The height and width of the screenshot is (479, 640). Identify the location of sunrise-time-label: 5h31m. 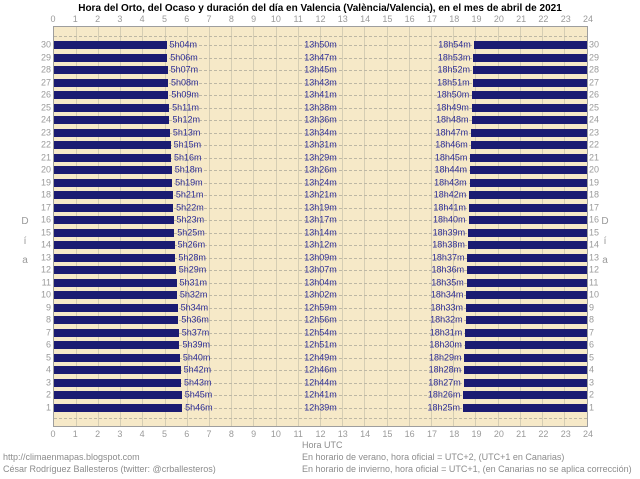
(193, 282).